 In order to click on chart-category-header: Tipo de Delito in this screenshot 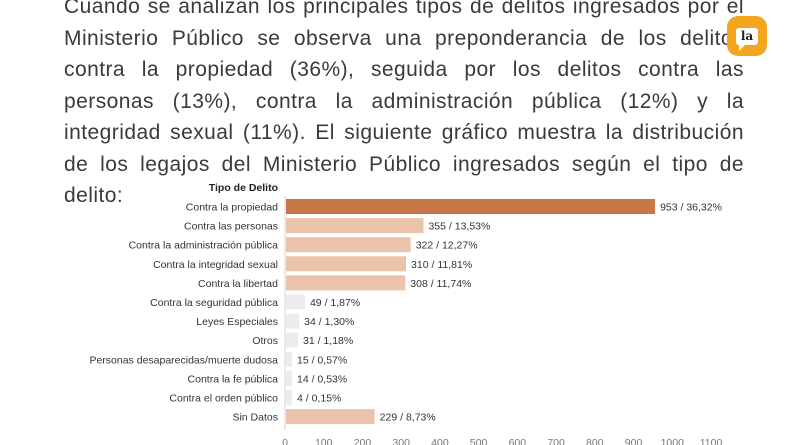, I will do `click(243, 188)`.